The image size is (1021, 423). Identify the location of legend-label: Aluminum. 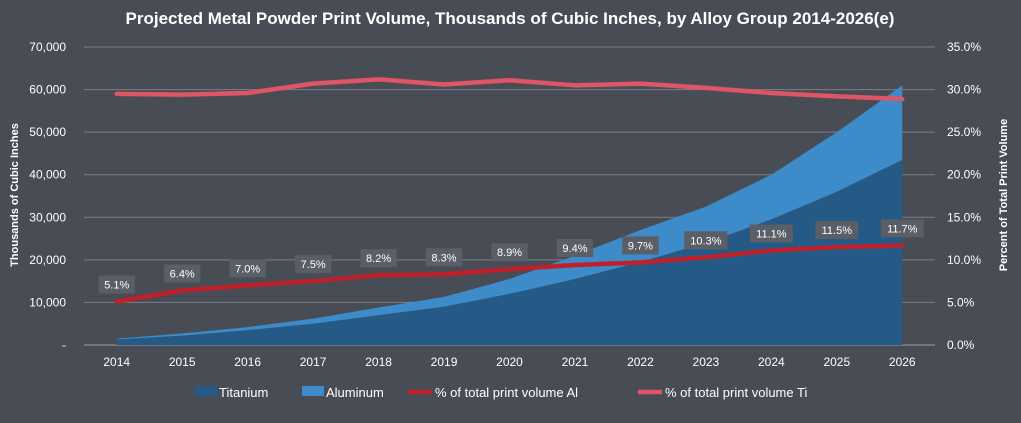
(355, 392).